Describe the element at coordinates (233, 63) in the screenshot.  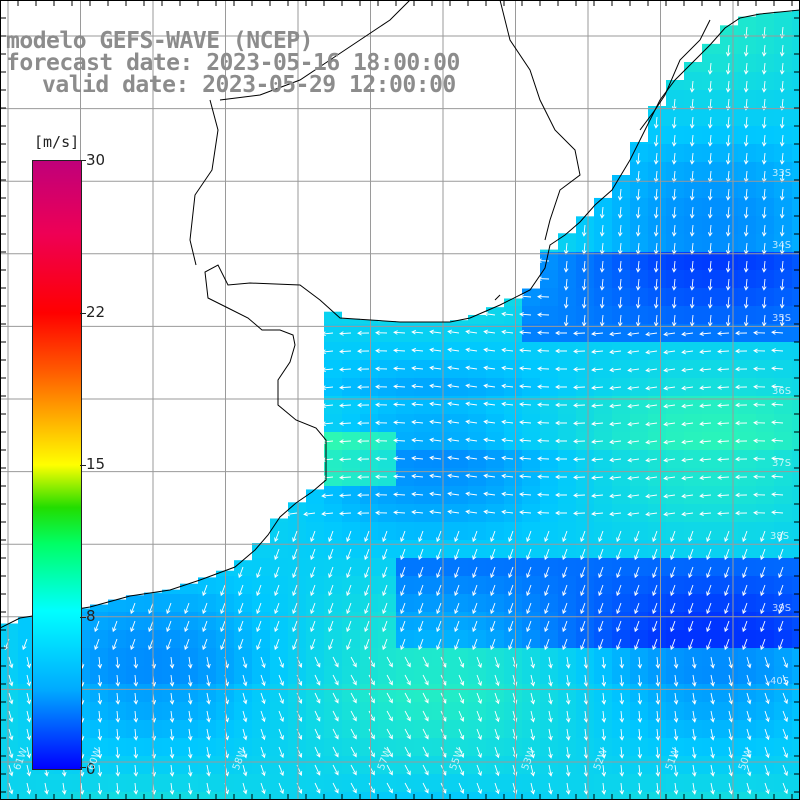
I see `forecast-date: forecast date: 2023-05-16 18:00:00` at that location.